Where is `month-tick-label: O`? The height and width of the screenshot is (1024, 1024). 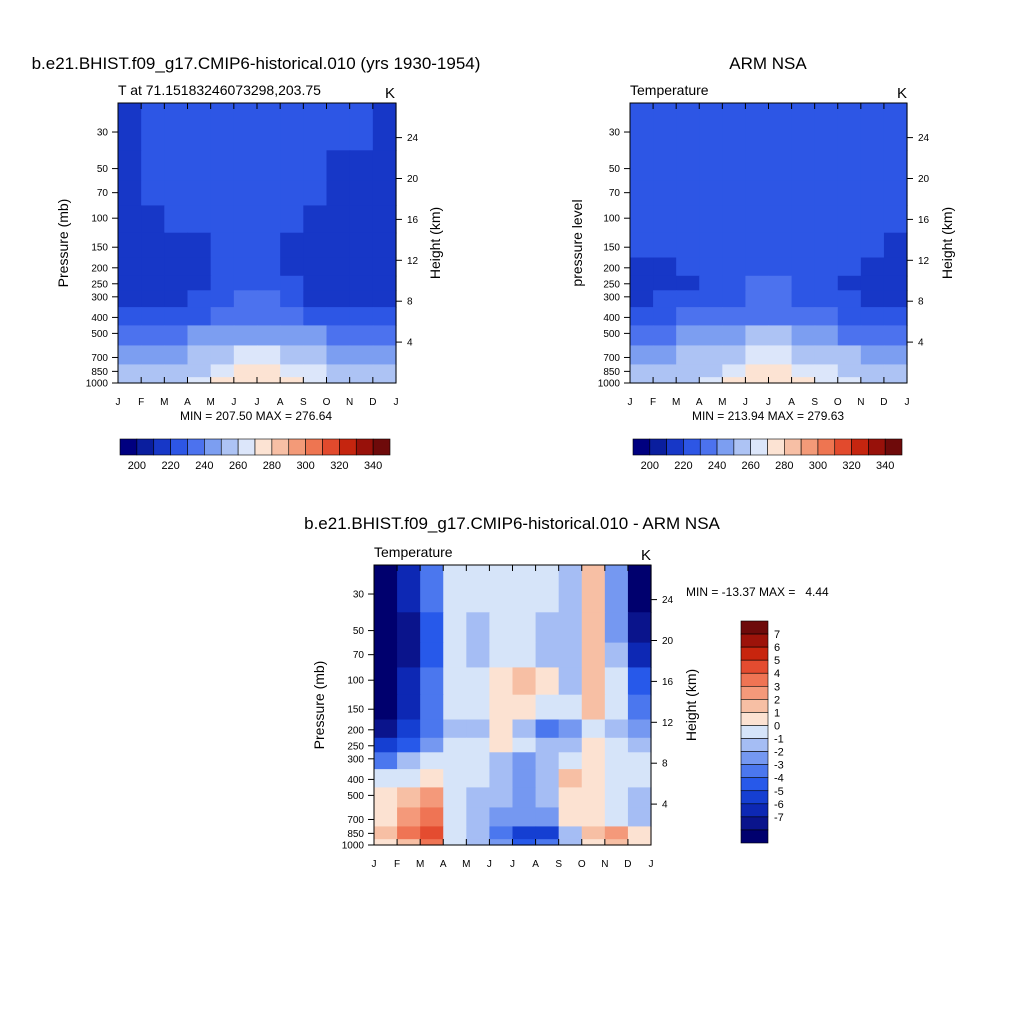
month-tick-label: O is located at coordinates (838, 402).